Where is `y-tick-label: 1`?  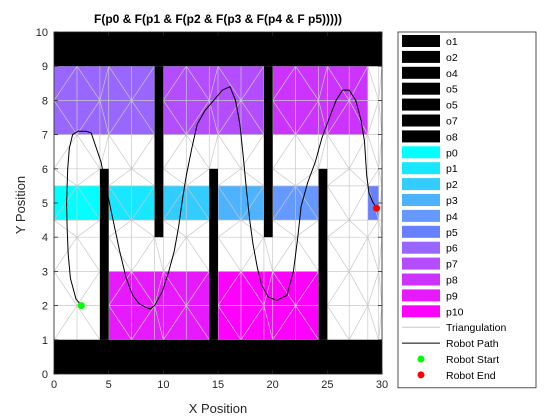 y-tick-label: 1 is located at coordinates (45, 341).